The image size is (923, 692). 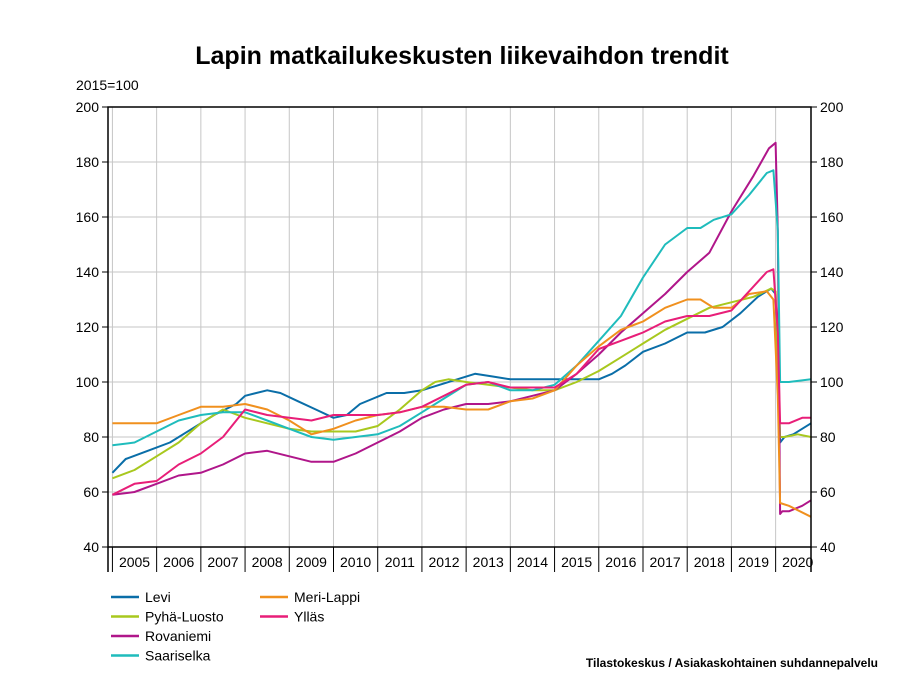 I want to click on x-tick-label: 2008, so click(x=267, y=562).